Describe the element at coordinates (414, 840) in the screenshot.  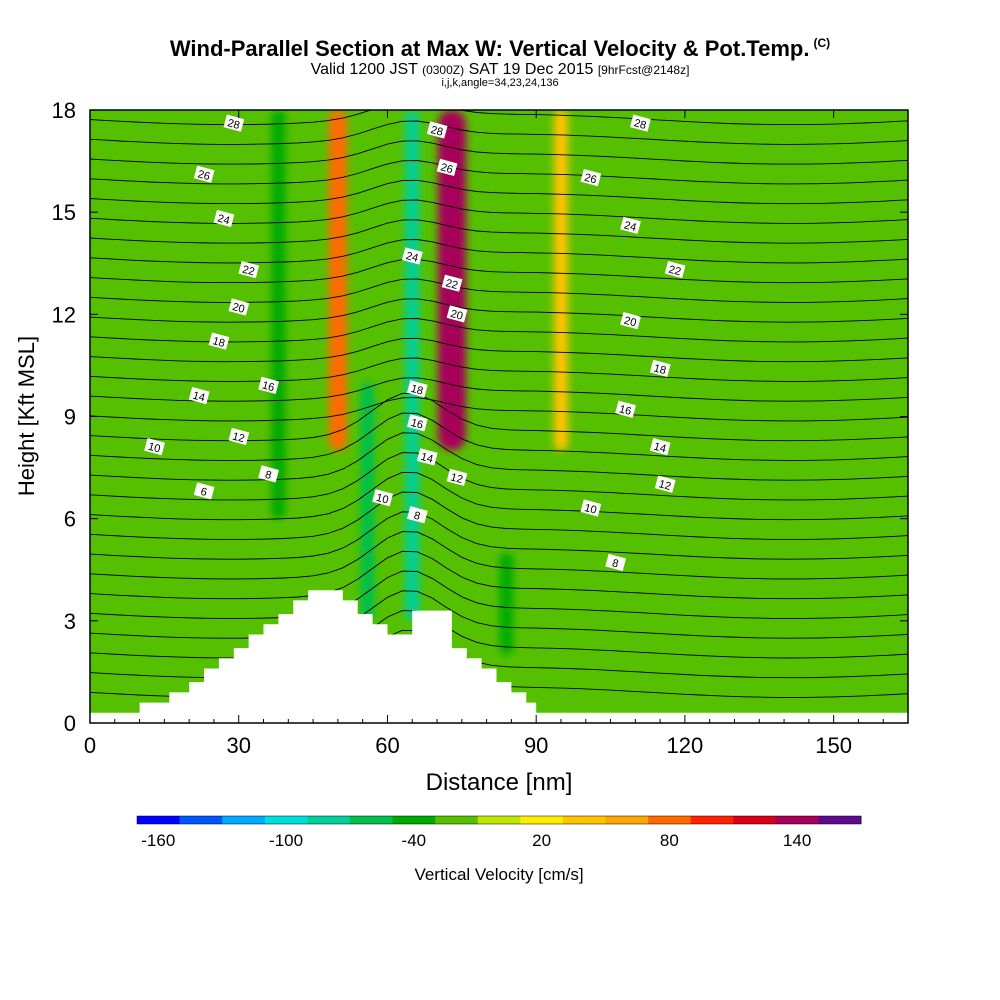
I see `colorbar-tick-label: -40` at that location.